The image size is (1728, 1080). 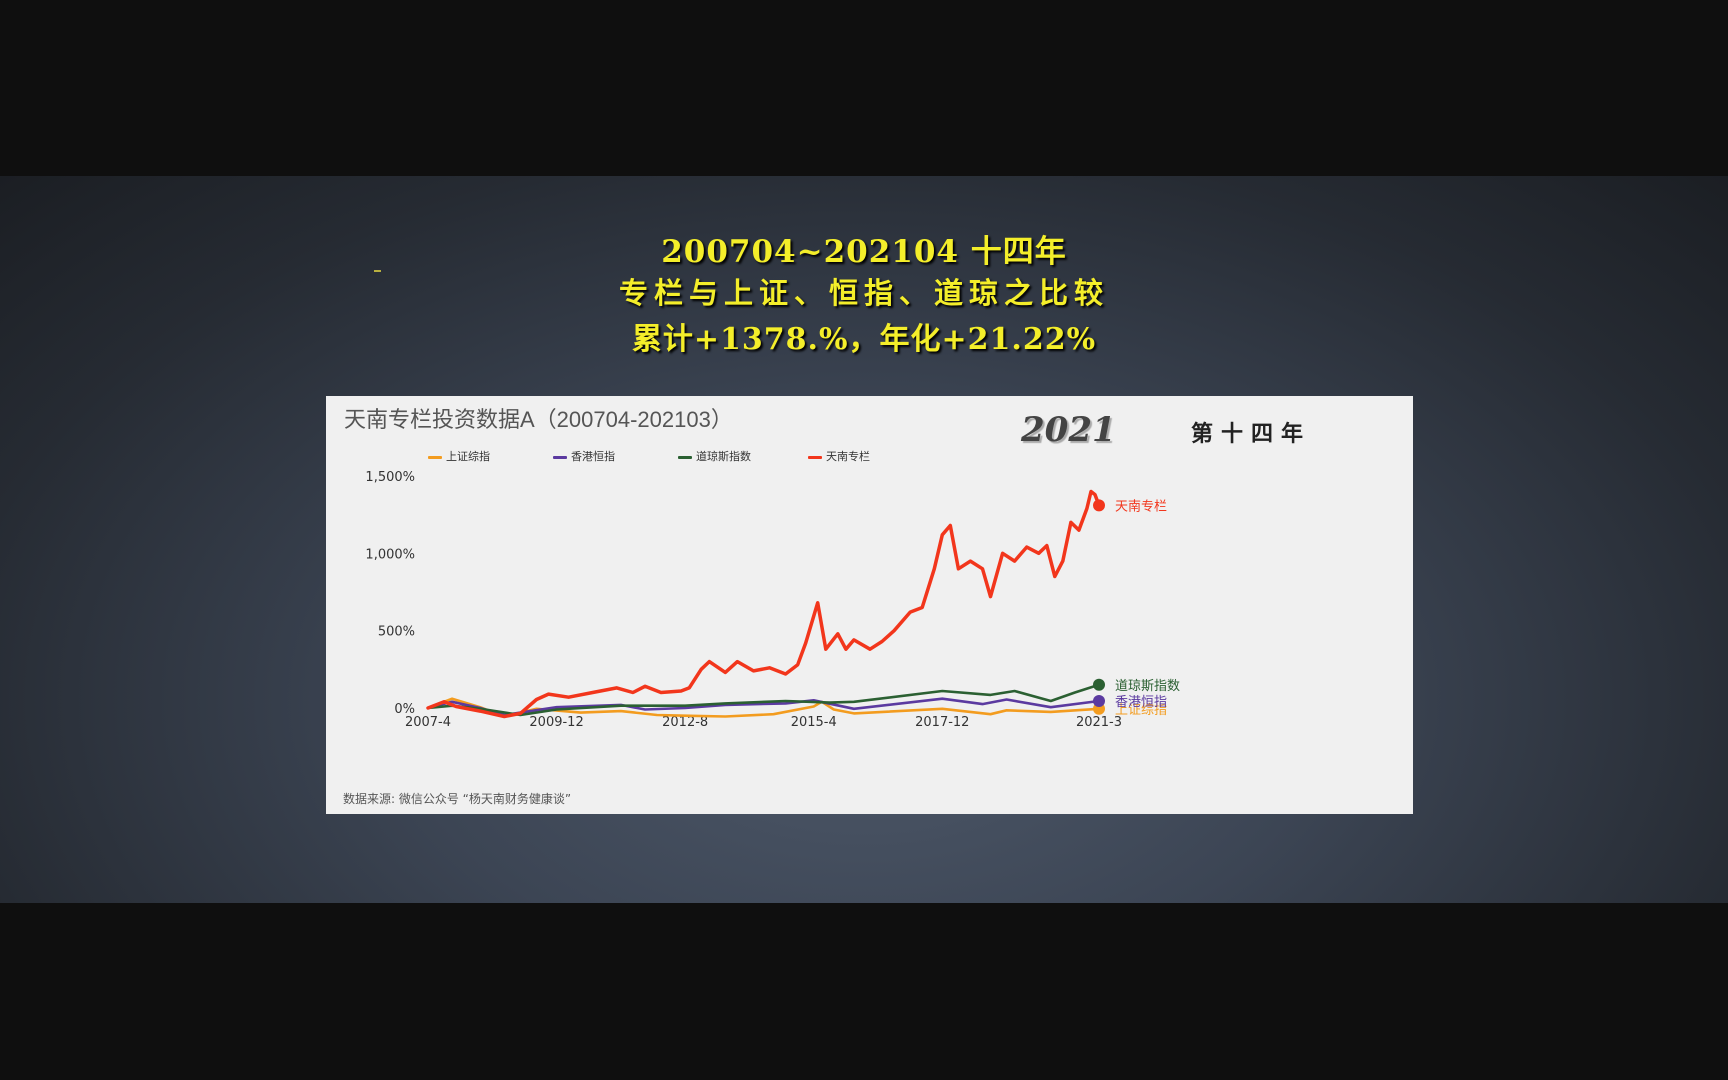 I want to click on y-tick-label: 1,500%, so click(x=390, y=477).